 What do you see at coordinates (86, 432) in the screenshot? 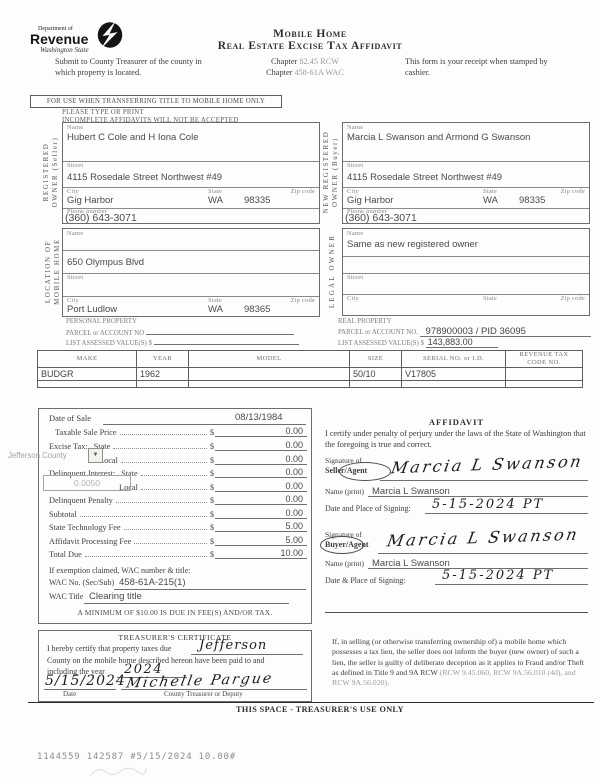
I see `tax-line-label: Taxable Sale Price` at bounding box center [86, 432].